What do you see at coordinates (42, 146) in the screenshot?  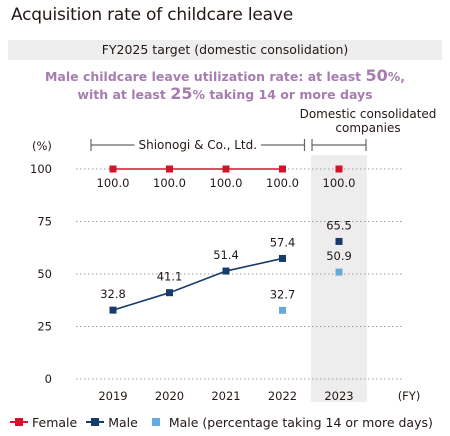 I see `y-axis-unit: (%)` at bounding box center [42, 146].